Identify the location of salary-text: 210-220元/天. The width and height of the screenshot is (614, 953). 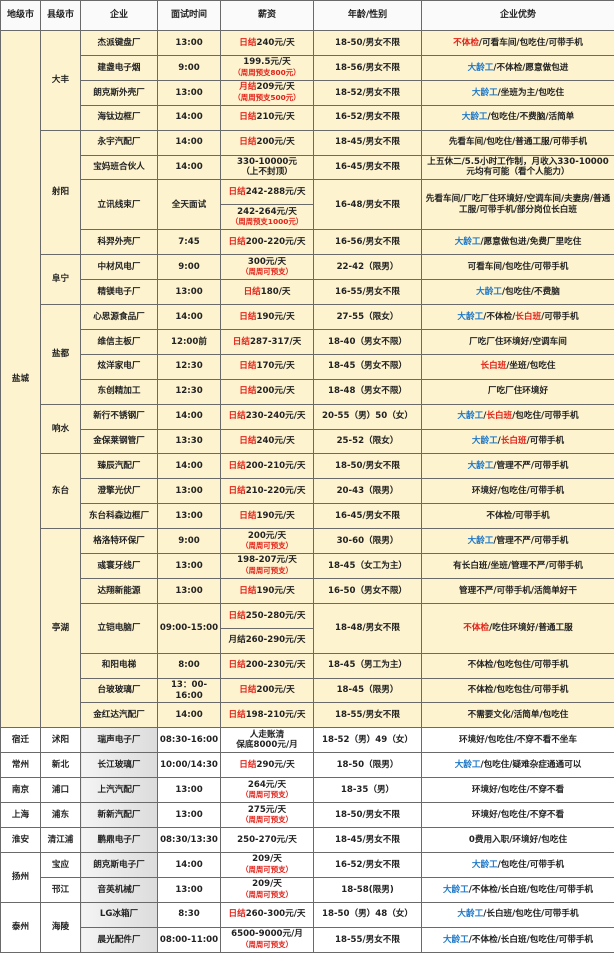
(275, 491).